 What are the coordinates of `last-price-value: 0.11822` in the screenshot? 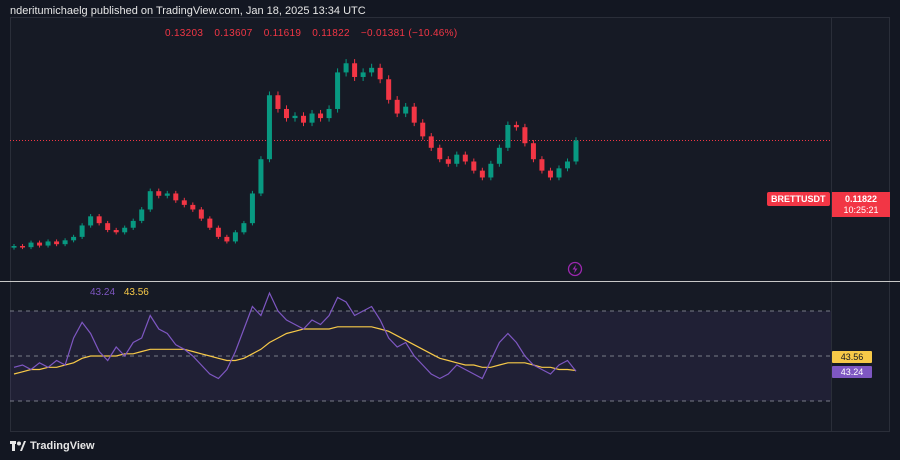 It's located at (861, 199).